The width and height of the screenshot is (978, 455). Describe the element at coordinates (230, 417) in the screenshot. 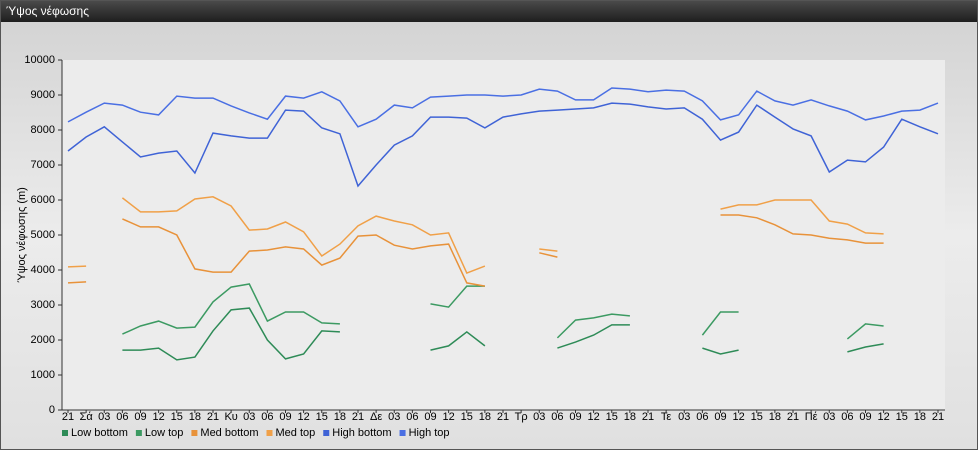

I see `x-tick-label: Κυ` at that location.